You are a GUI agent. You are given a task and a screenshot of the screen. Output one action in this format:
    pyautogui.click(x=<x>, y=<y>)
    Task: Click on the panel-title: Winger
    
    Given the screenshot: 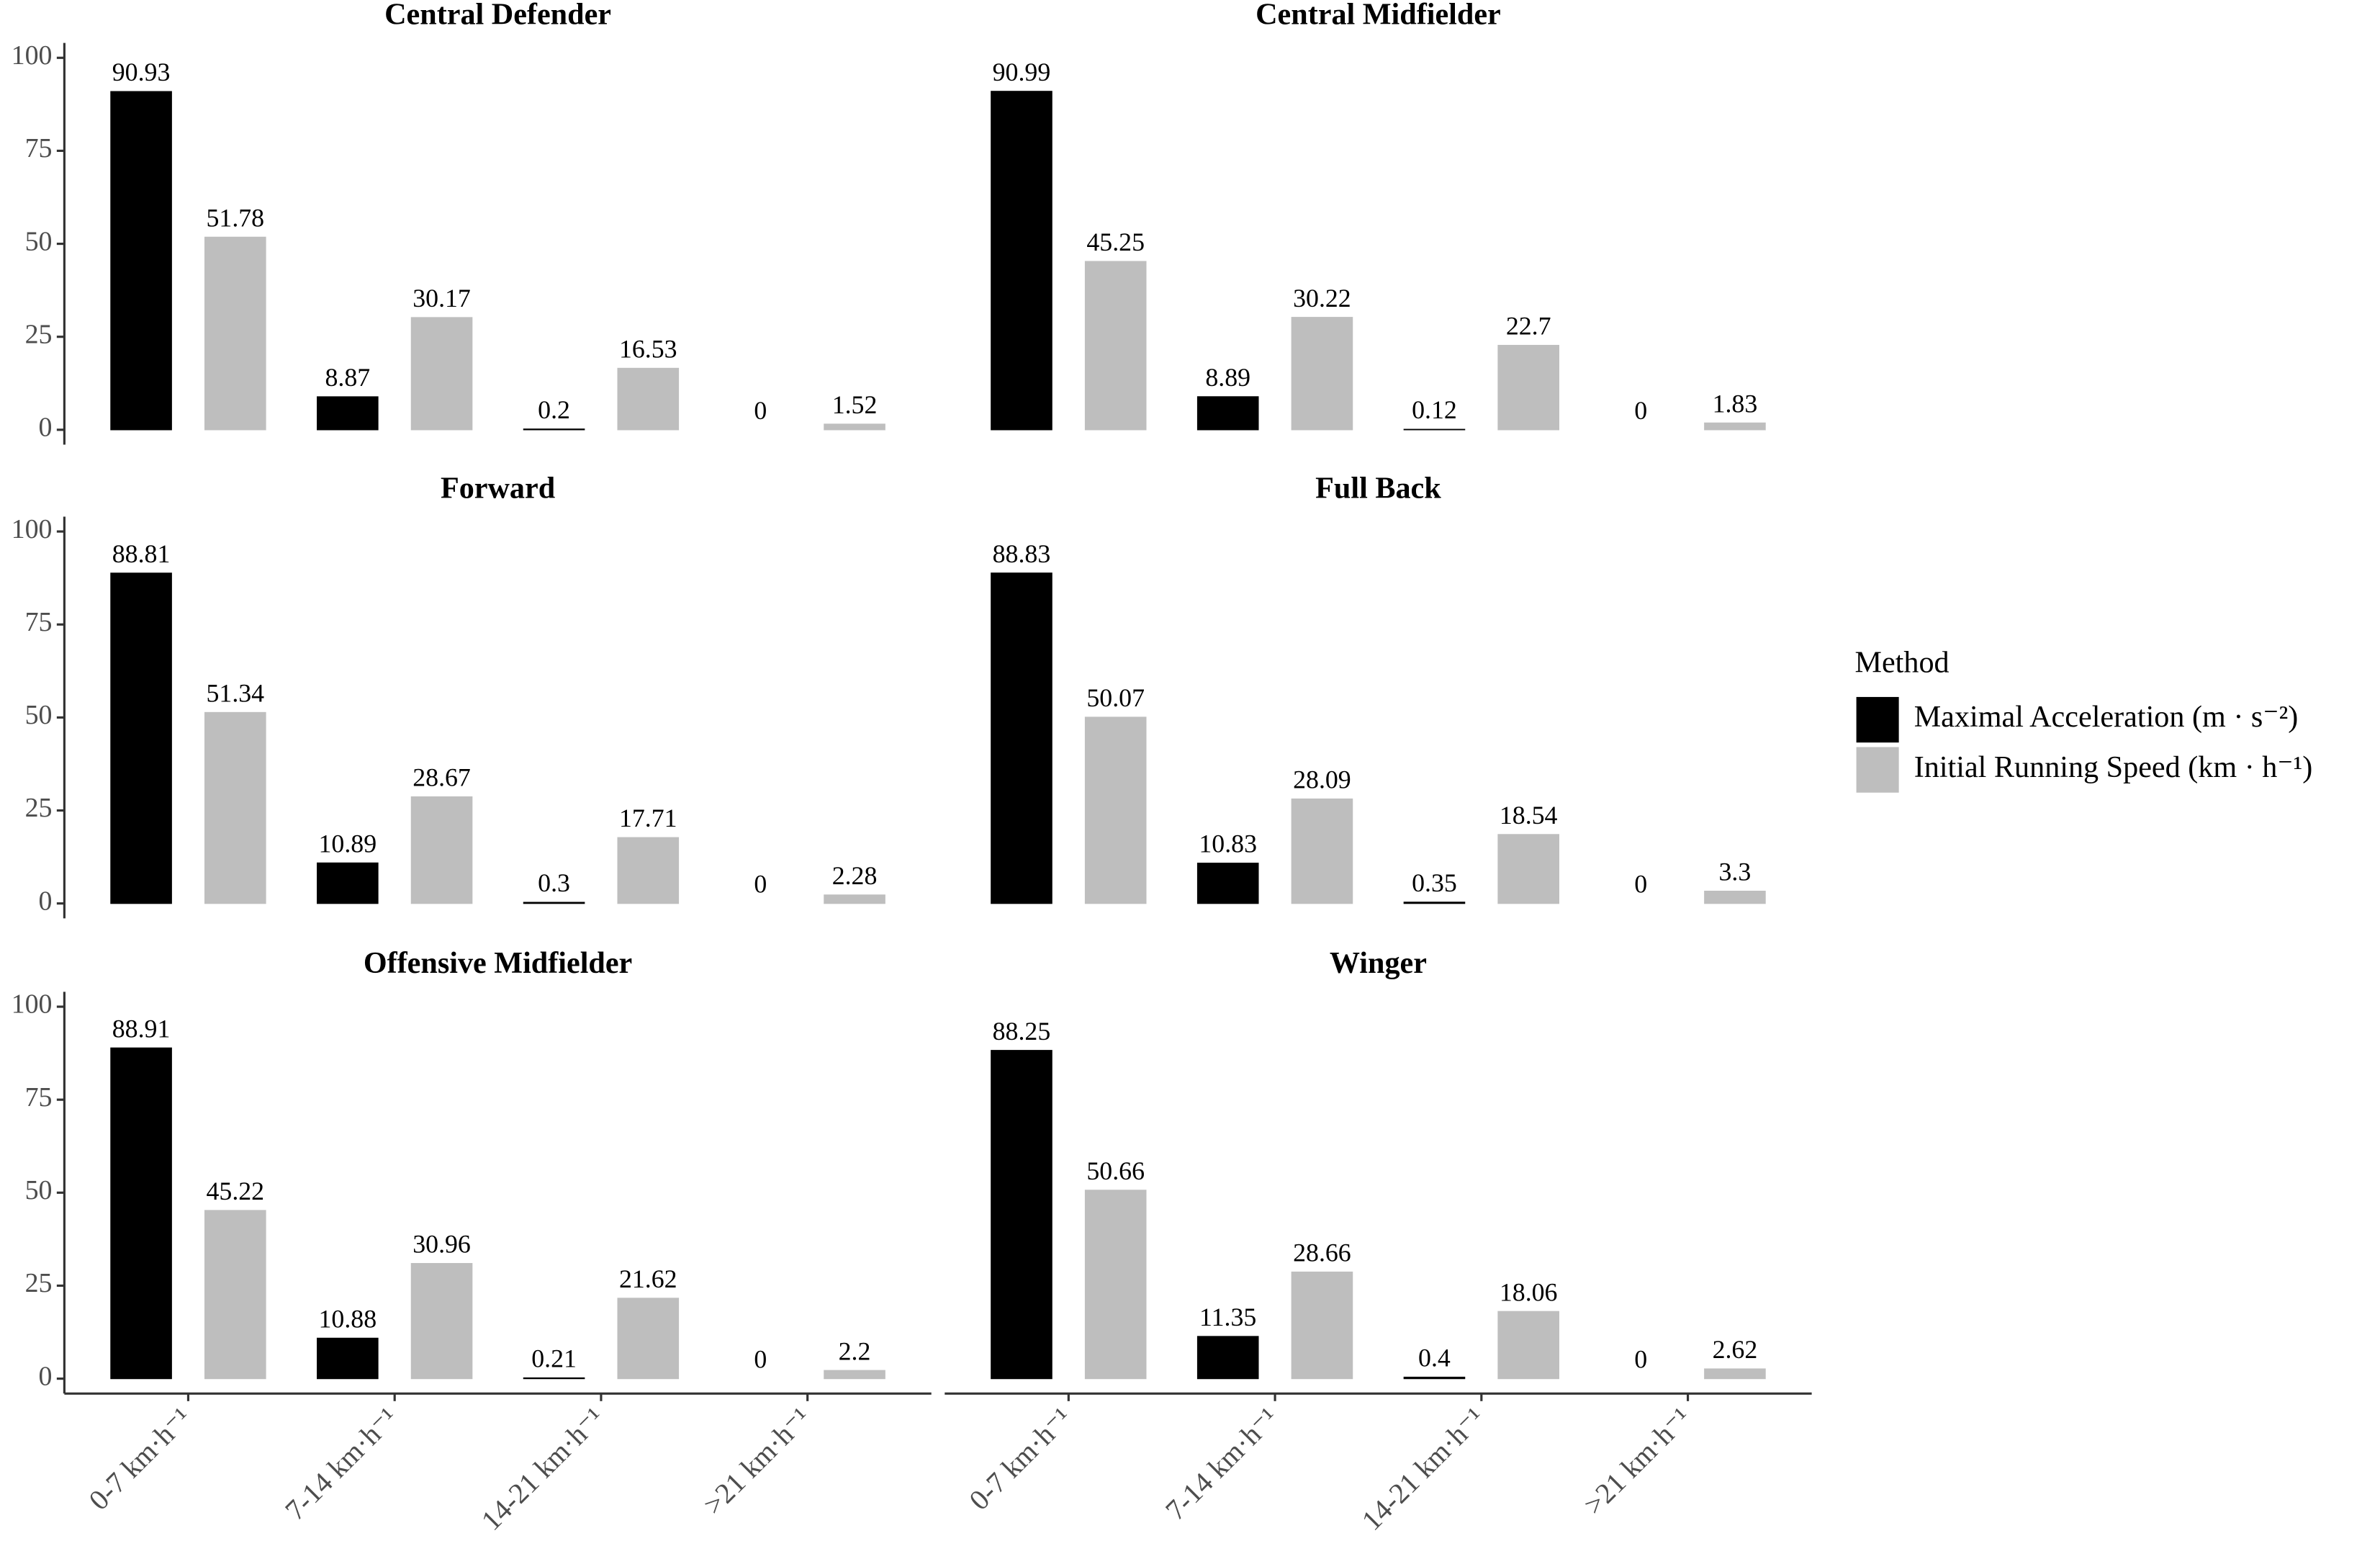 What is the action you would take?
    pyautogui.click(x=1378, y=963)
    